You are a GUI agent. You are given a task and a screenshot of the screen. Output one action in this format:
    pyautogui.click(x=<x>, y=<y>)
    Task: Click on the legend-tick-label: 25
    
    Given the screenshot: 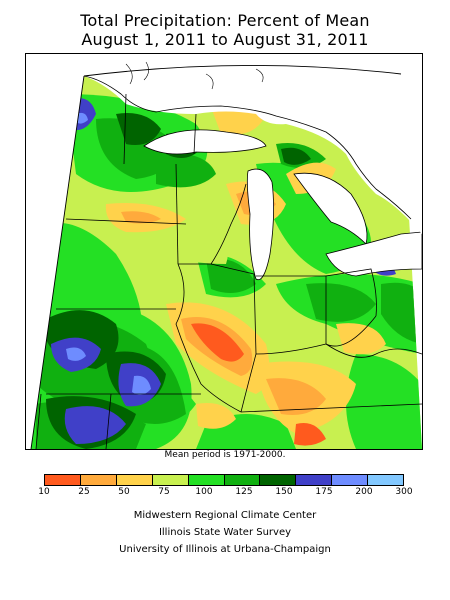 What is the action you would take?
    pyautogui.click(x=84, y=492)
    